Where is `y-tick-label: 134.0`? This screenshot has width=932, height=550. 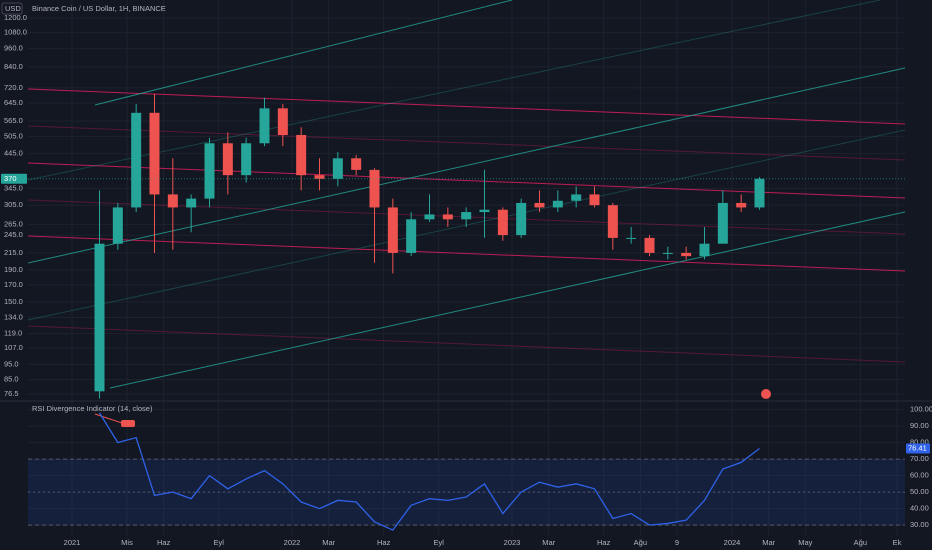
y-tick-label: 134.0 is located at coordinates (13, 316).